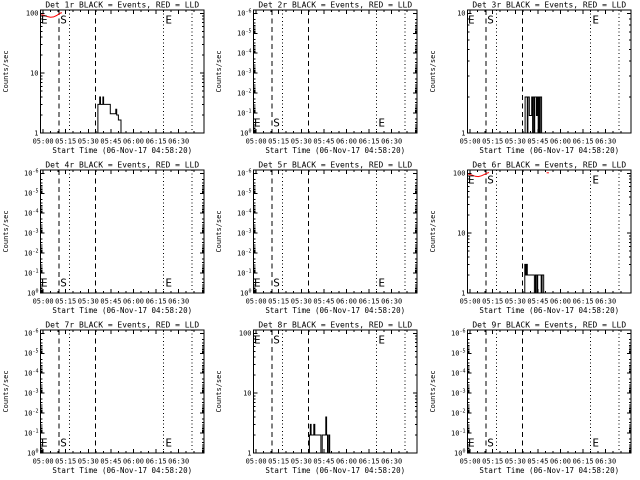 This screenshot has height=480, width=640. Describe the element at coordinates (335, 165) in the screenshot. I see `plot-title: Det 5r BLACK = Events, RED = LLD` at that location.